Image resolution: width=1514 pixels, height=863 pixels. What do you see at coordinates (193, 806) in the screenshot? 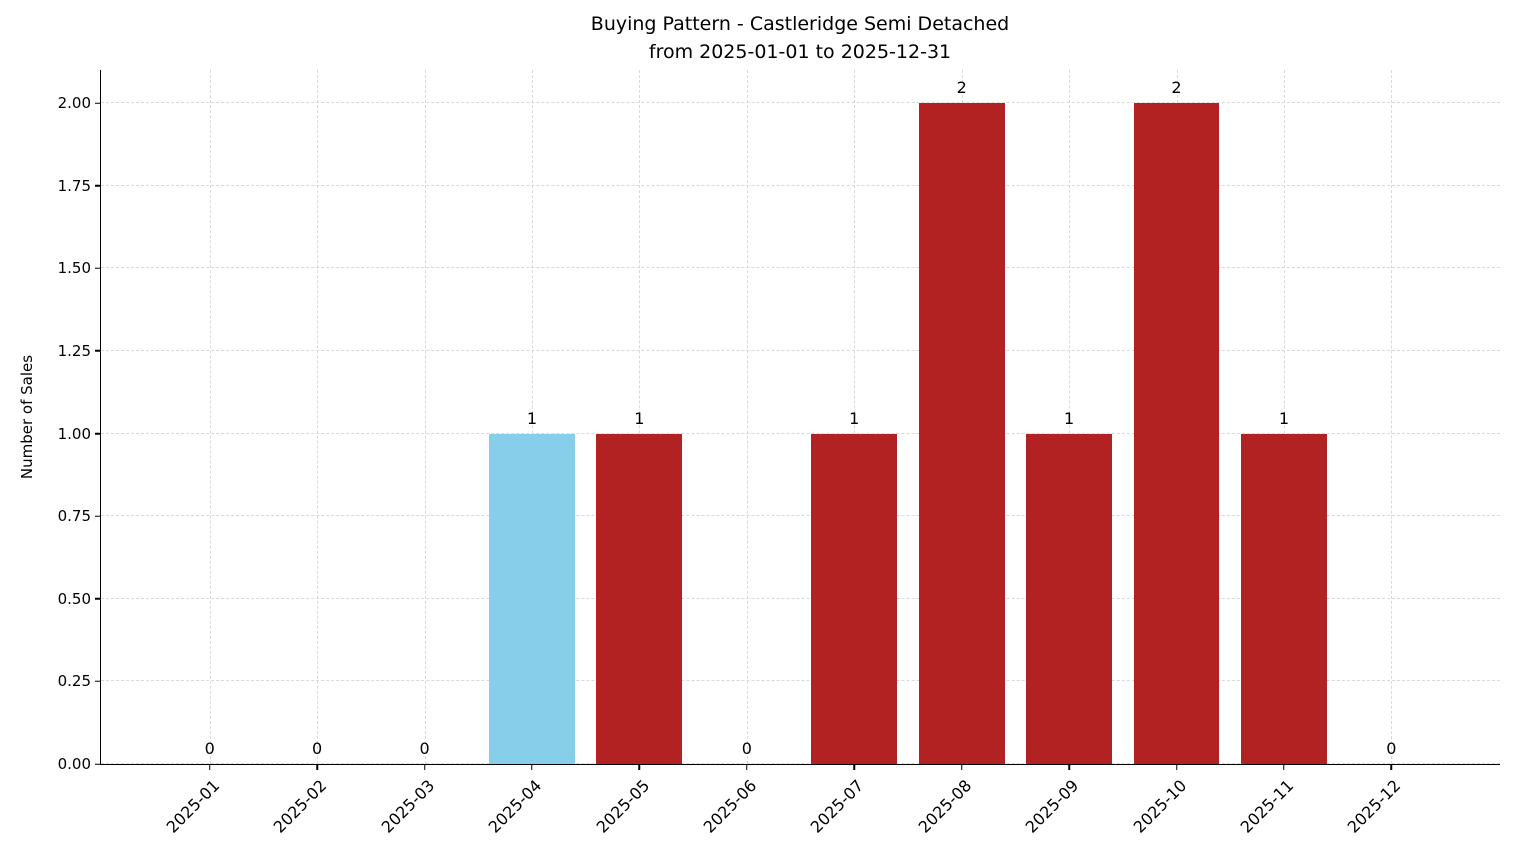
I see `x-tick-label: 2025-01` at bounding box center [193, 806].